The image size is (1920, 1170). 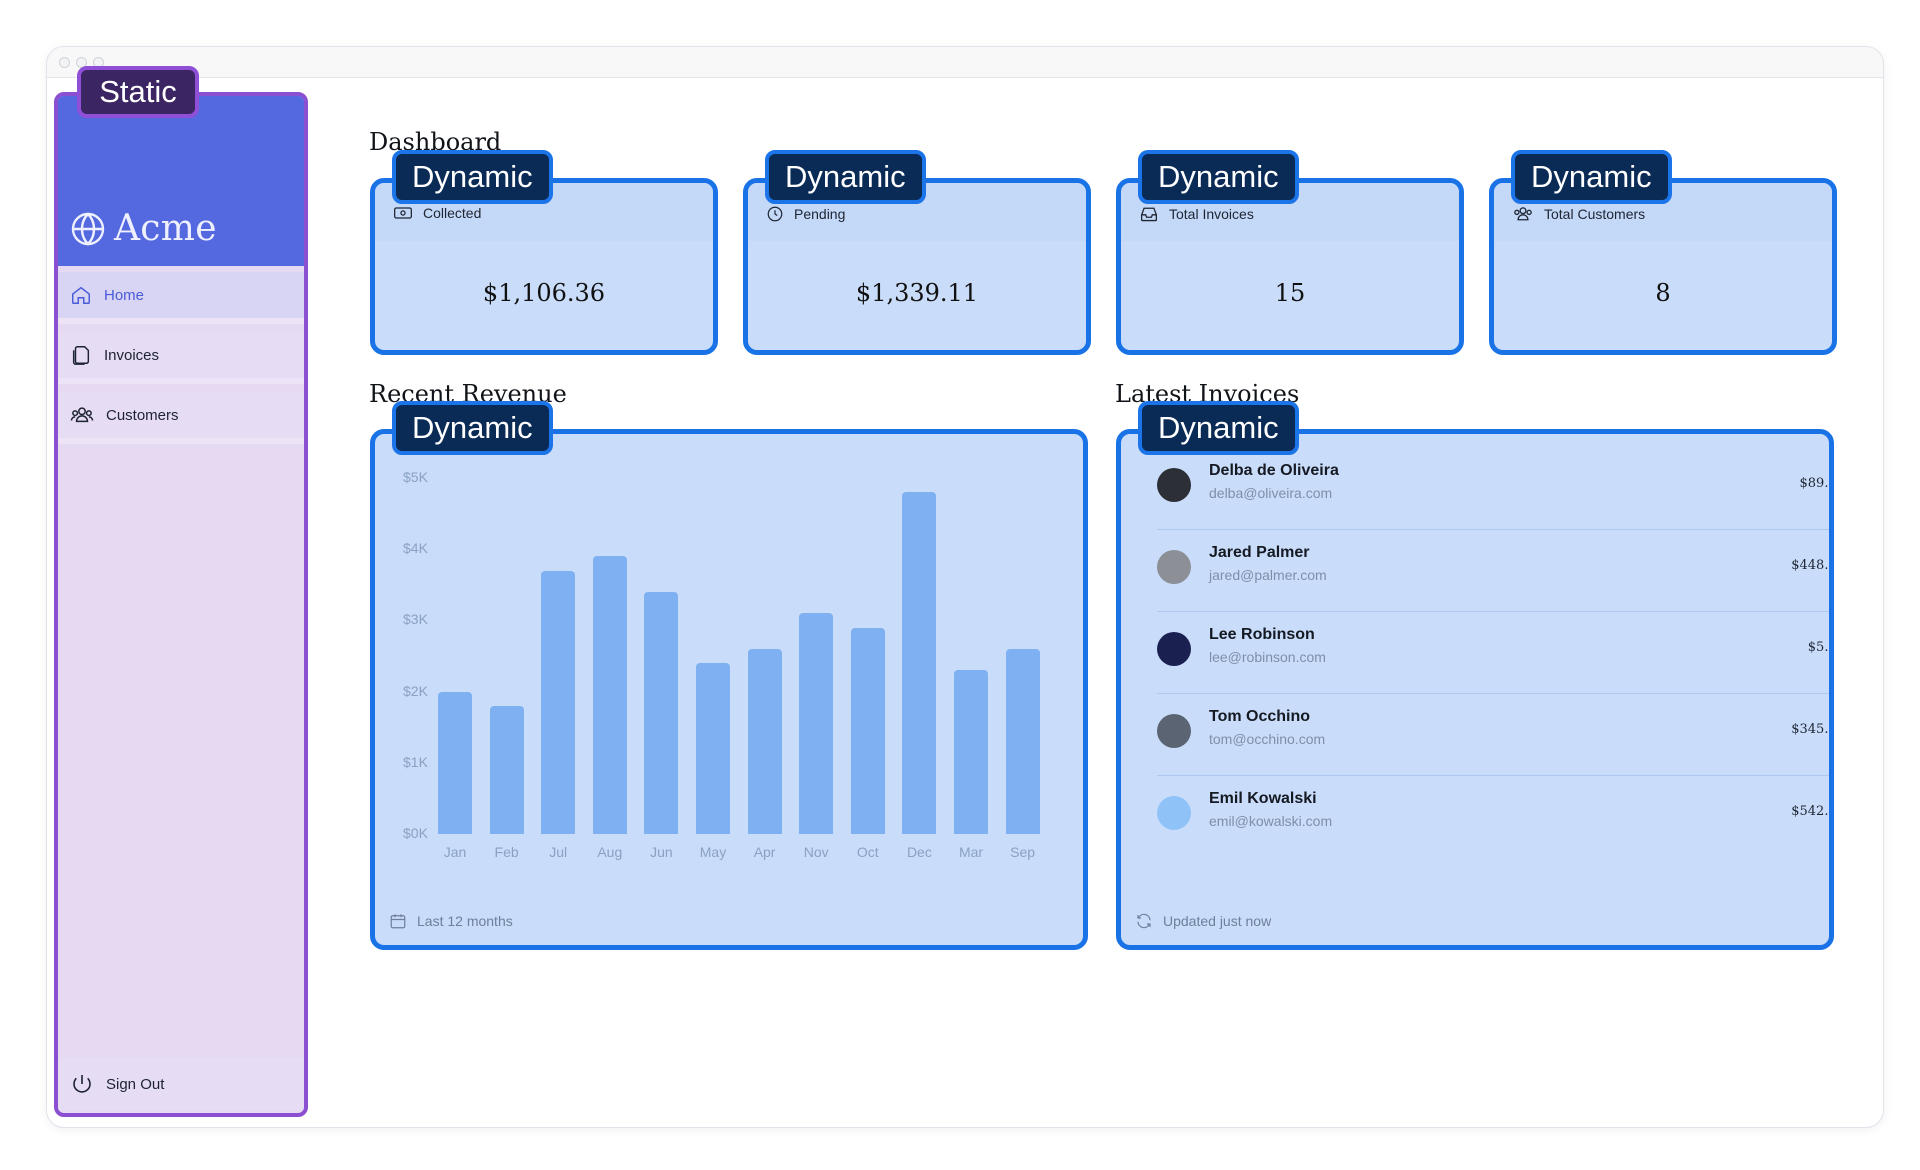 I want to click on customer-name: Tom Occhino, so click(x=1260, y=716).